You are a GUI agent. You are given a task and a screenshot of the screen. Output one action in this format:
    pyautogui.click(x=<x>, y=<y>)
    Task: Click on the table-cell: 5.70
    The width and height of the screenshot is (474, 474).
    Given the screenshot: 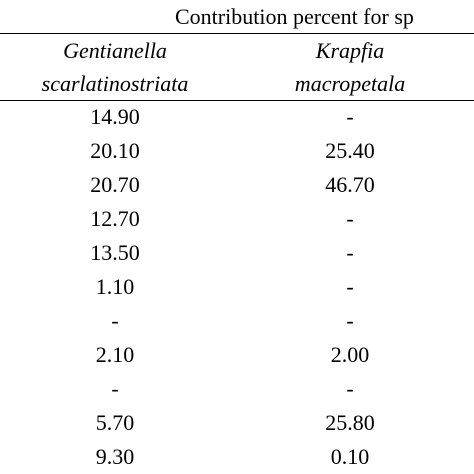 What is the action you would take?
    pyautogui.click(x=115, y=422)
    